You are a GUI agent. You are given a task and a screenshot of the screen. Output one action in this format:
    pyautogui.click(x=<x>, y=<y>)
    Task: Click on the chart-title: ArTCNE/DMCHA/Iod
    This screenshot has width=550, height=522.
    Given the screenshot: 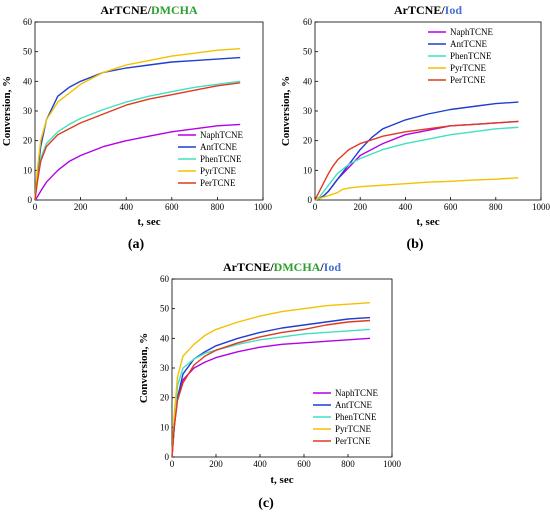 What is the action you would take?
    pyautogui.click(x=282, y=267)
    